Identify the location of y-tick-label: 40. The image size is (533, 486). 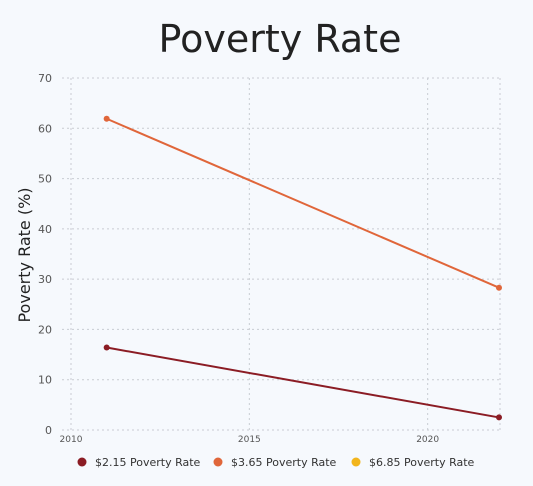
(45, 229).